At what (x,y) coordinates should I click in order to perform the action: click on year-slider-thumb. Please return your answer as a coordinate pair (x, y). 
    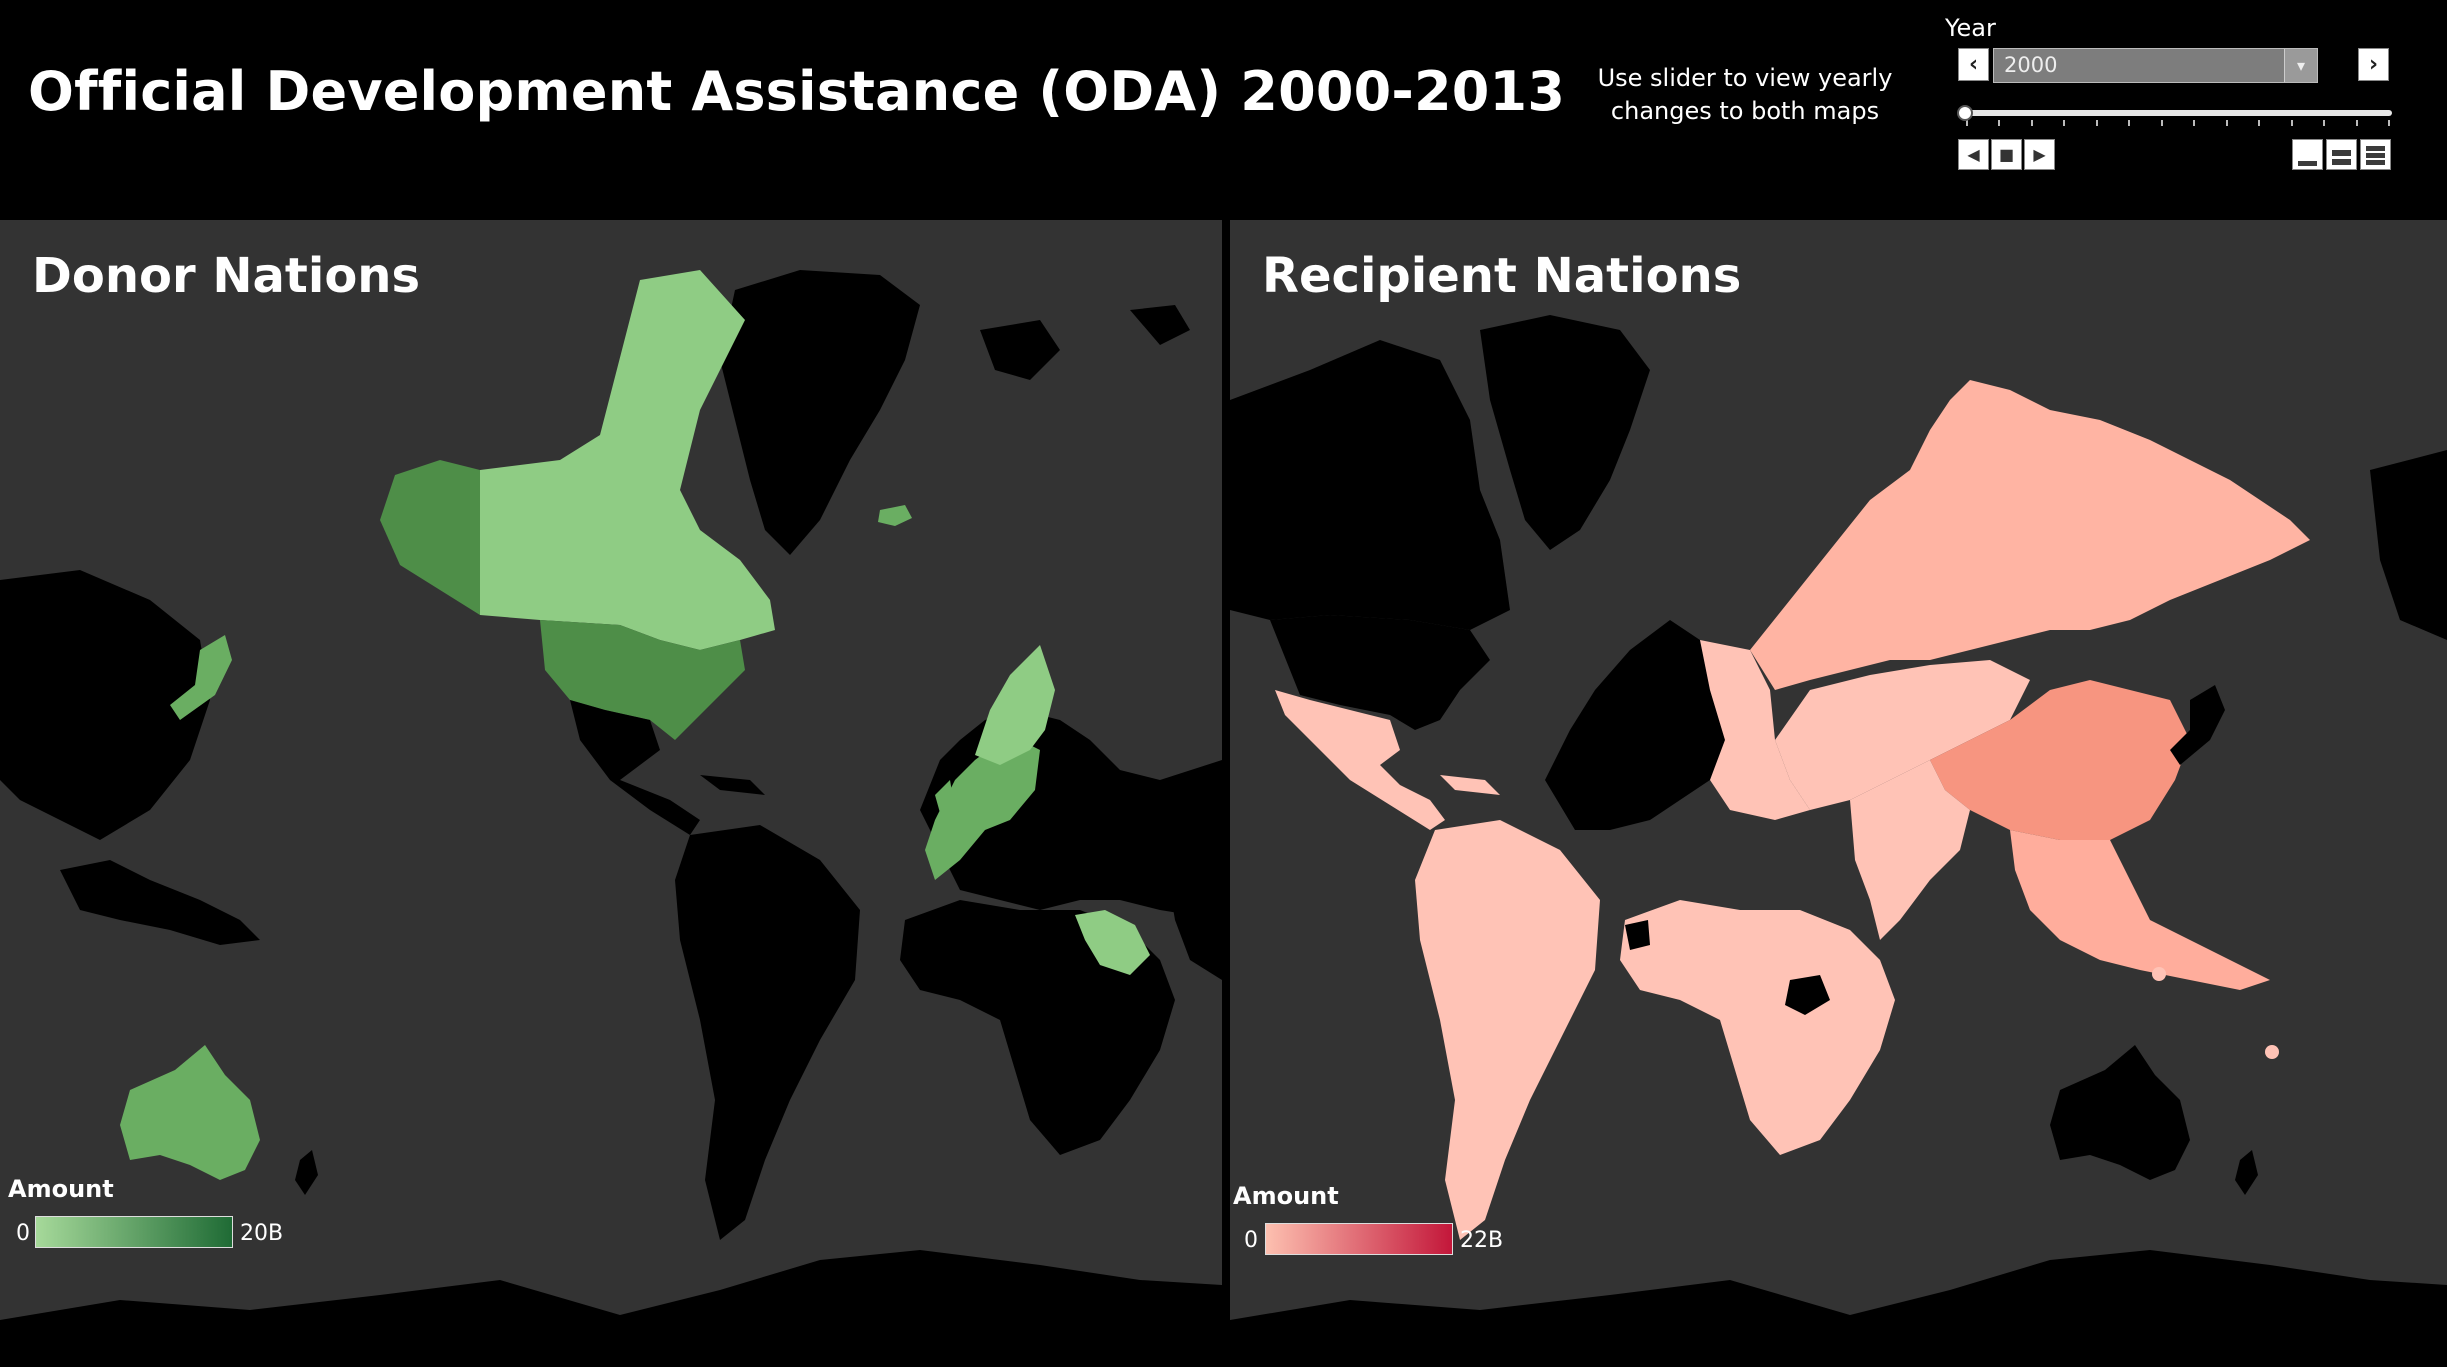
    Looking at the image, I should click on (1965, 113).